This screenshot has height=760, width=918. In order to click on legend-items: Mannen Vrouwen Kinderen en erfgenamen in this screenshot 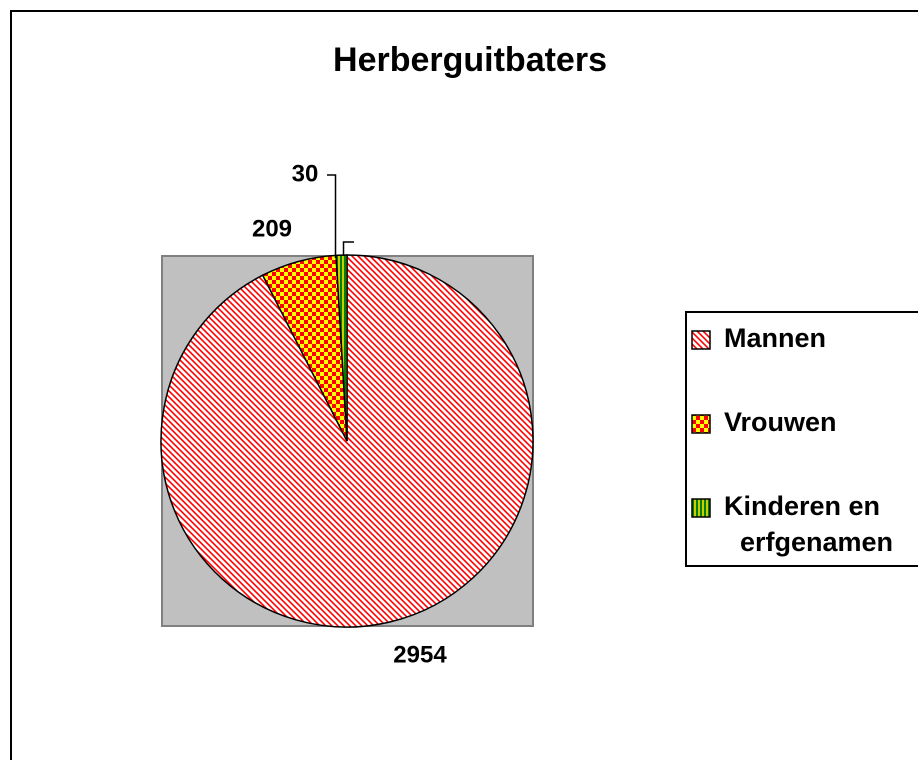, I will do `click(792, 440)`.